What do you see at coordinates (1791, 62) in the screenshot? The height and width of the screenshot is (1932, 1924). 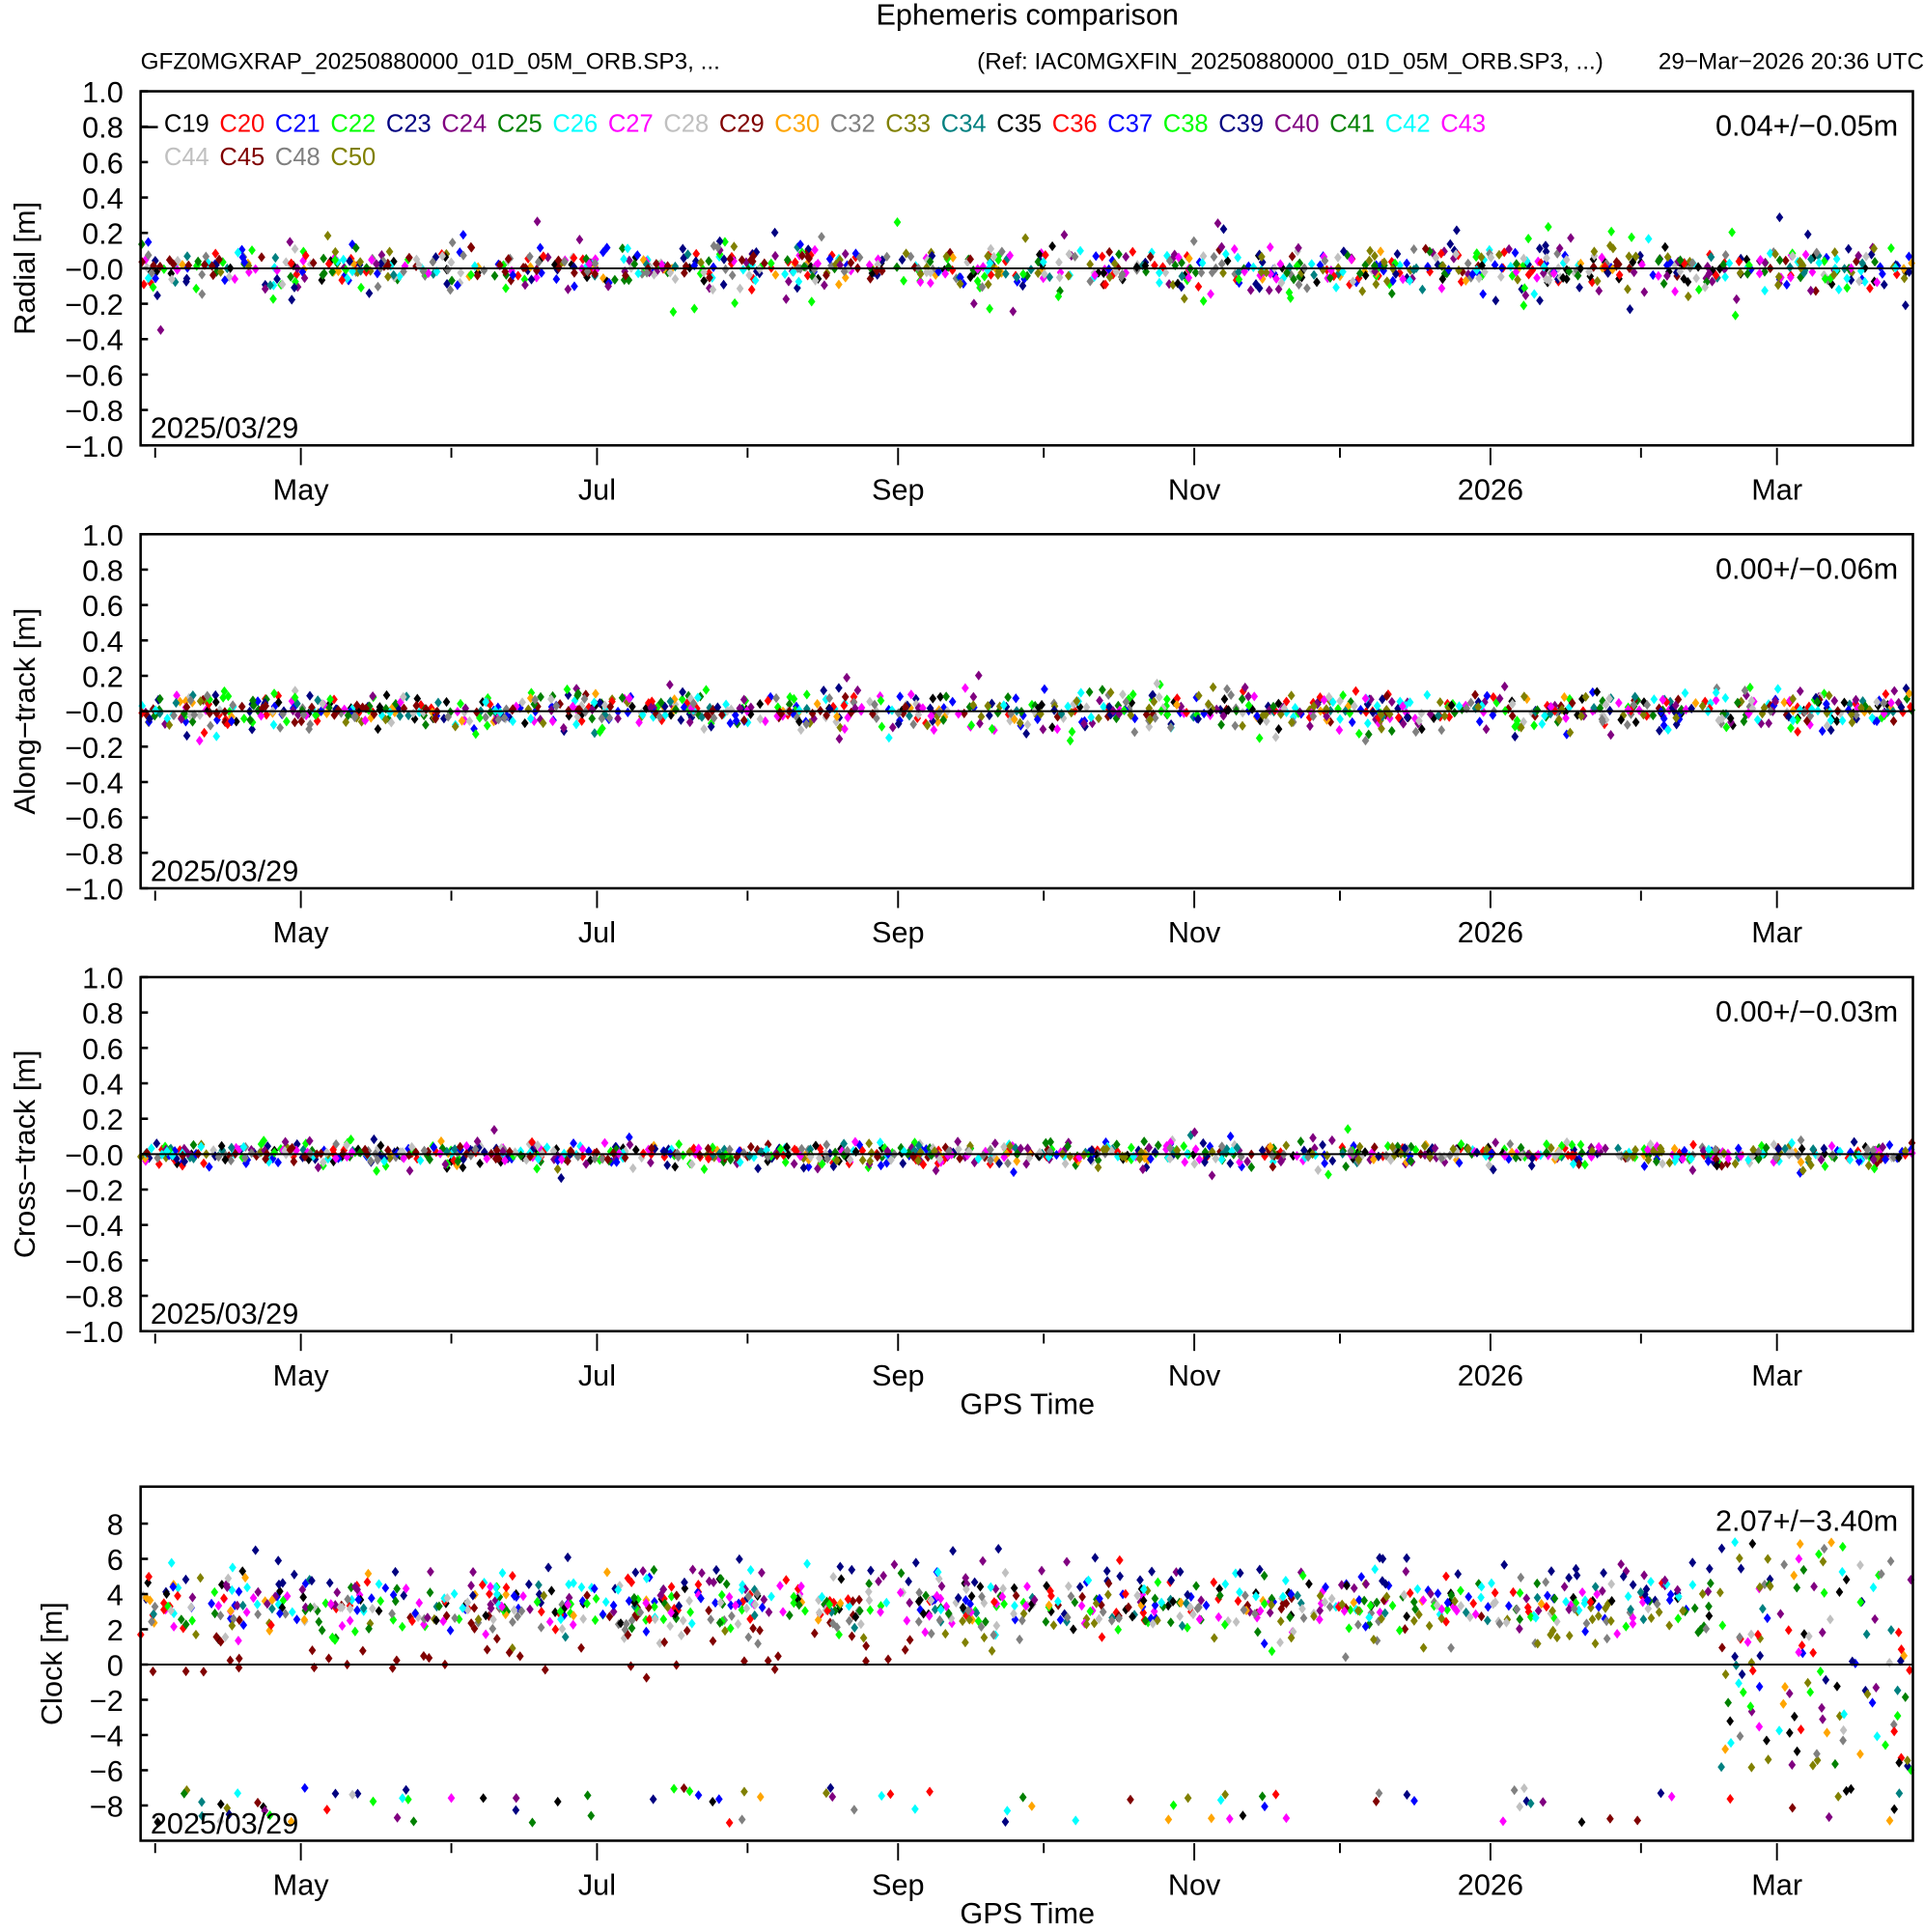 I see `subtitle-date: 29−Mar−2026 20:36 UTC` at bounding box center [1791, 62].